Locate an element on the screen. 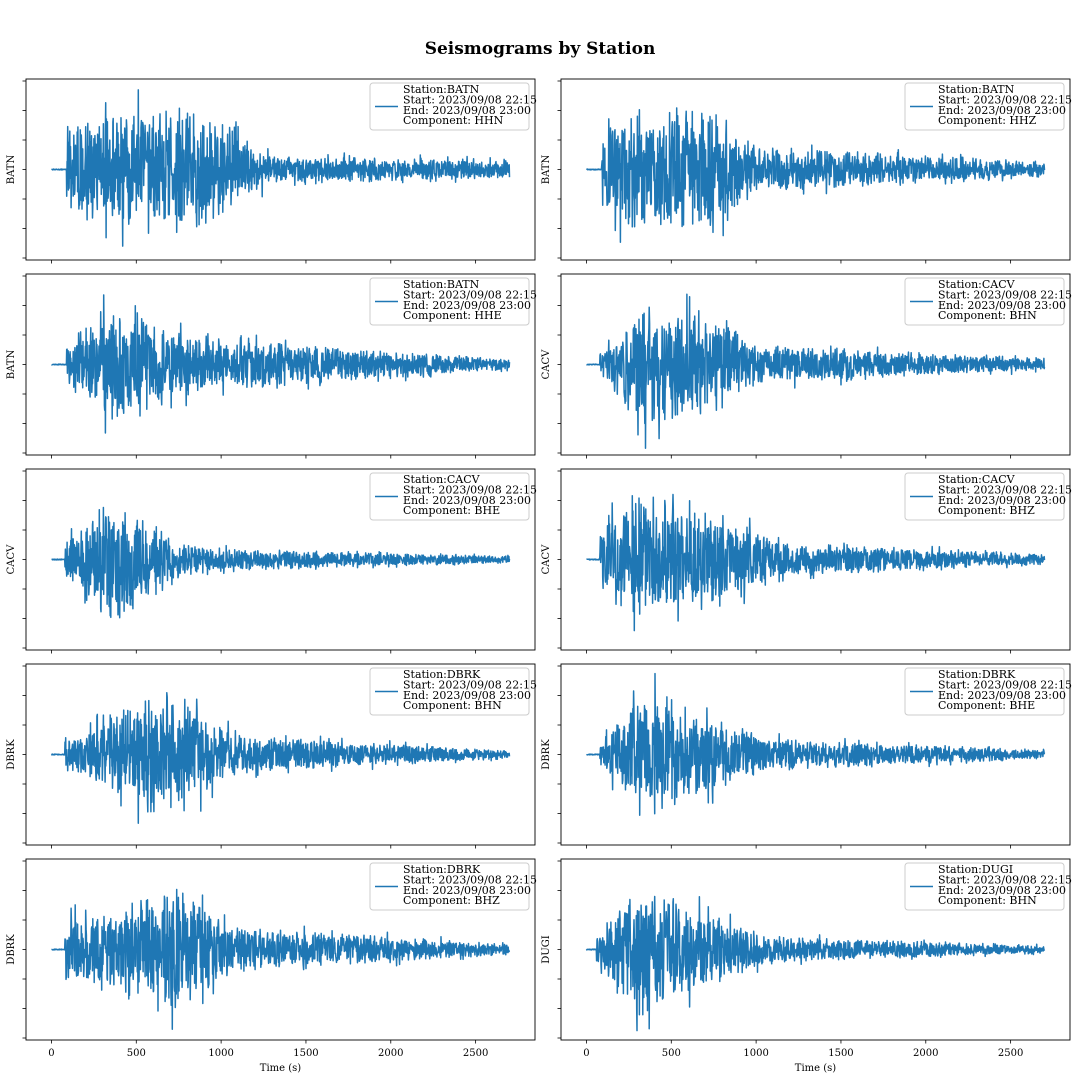 This screenshot has height=1080, width=1080. legend-entry-line: Station:DUGI is located at coordinates (975, 869).